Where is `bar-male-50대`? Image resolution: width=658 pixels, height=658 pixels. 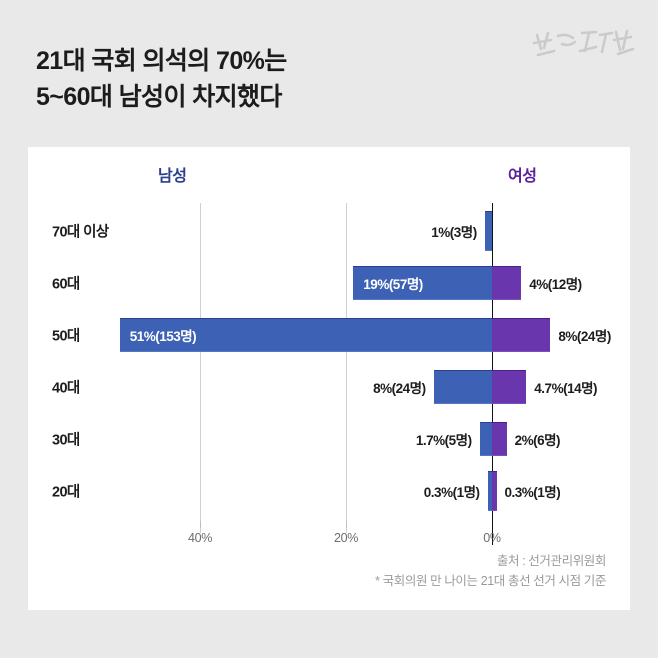
bar-male-50대 is located at coordinates (305, 335).